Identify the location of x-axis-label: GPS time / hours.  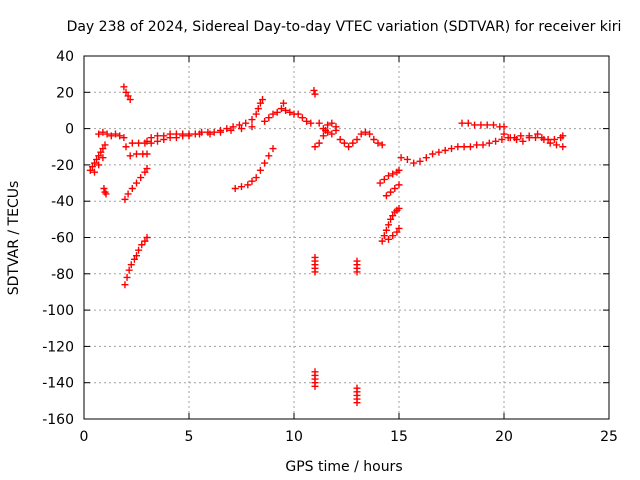
(343, 467).